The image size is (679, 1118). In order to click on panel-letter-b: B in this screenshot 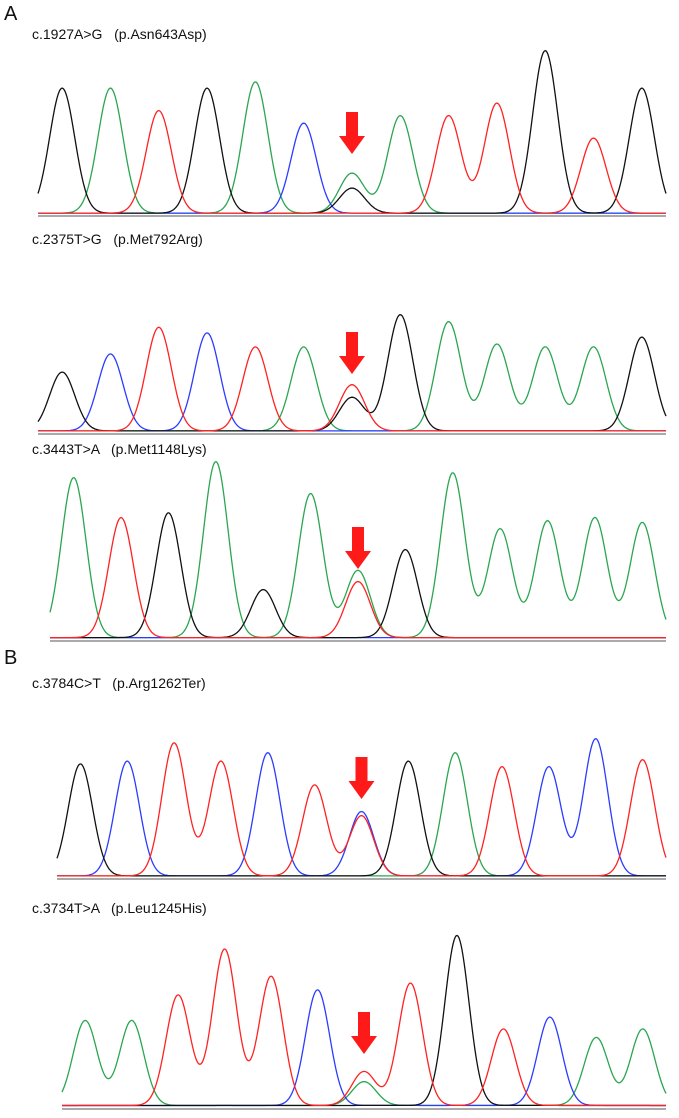, I will do `click(11, 658)`.